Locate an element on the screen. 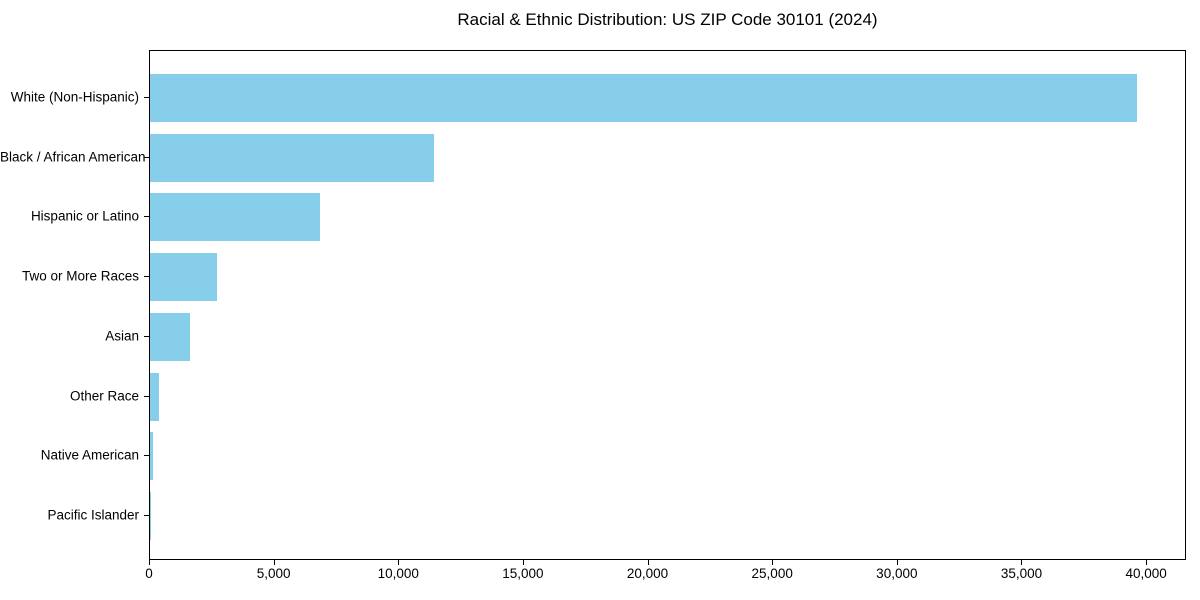 The height and width of the screenshot is (600, 1200). y-tick-label: Other Race is located at coordinates (104, 396).